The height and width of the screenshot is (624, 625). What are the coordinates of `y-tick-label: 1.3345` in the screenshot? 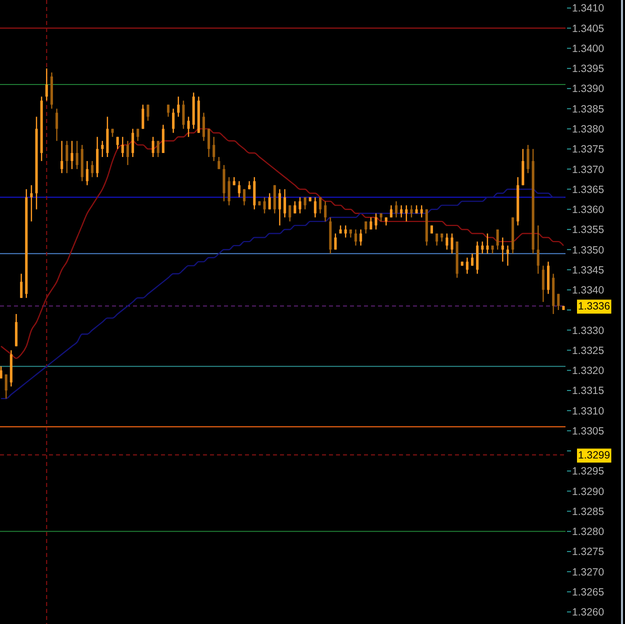 It's located at (588, 270).